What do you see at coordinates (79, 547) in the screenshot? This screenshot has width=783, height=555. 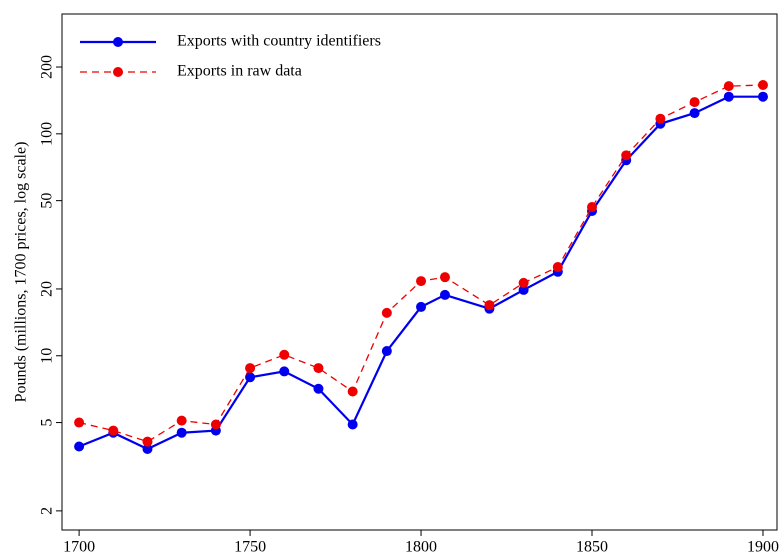 I see `x-tick-label: 1700` at bounding box center [79, 547].